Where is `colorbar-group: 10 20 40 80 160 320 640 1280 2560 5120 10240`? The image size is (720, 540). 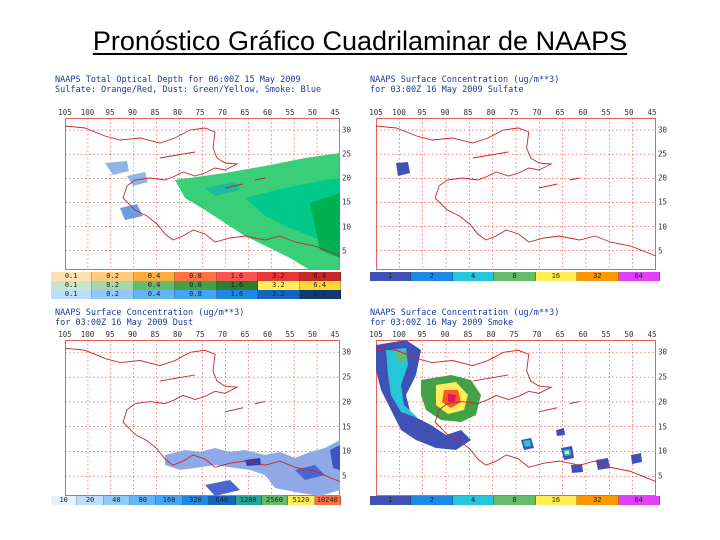
colorbar-group: 10 20 40 80 160 320 640 1280 2560 5120 10240 is located at coordinates (196, 500).